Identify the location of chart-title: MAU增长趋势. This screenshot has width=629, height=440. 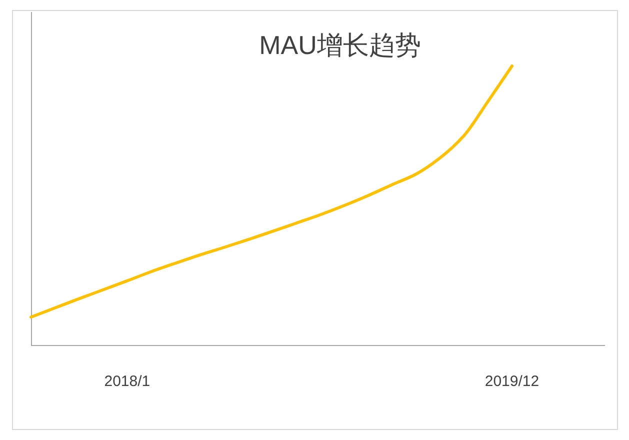
(340, 45).